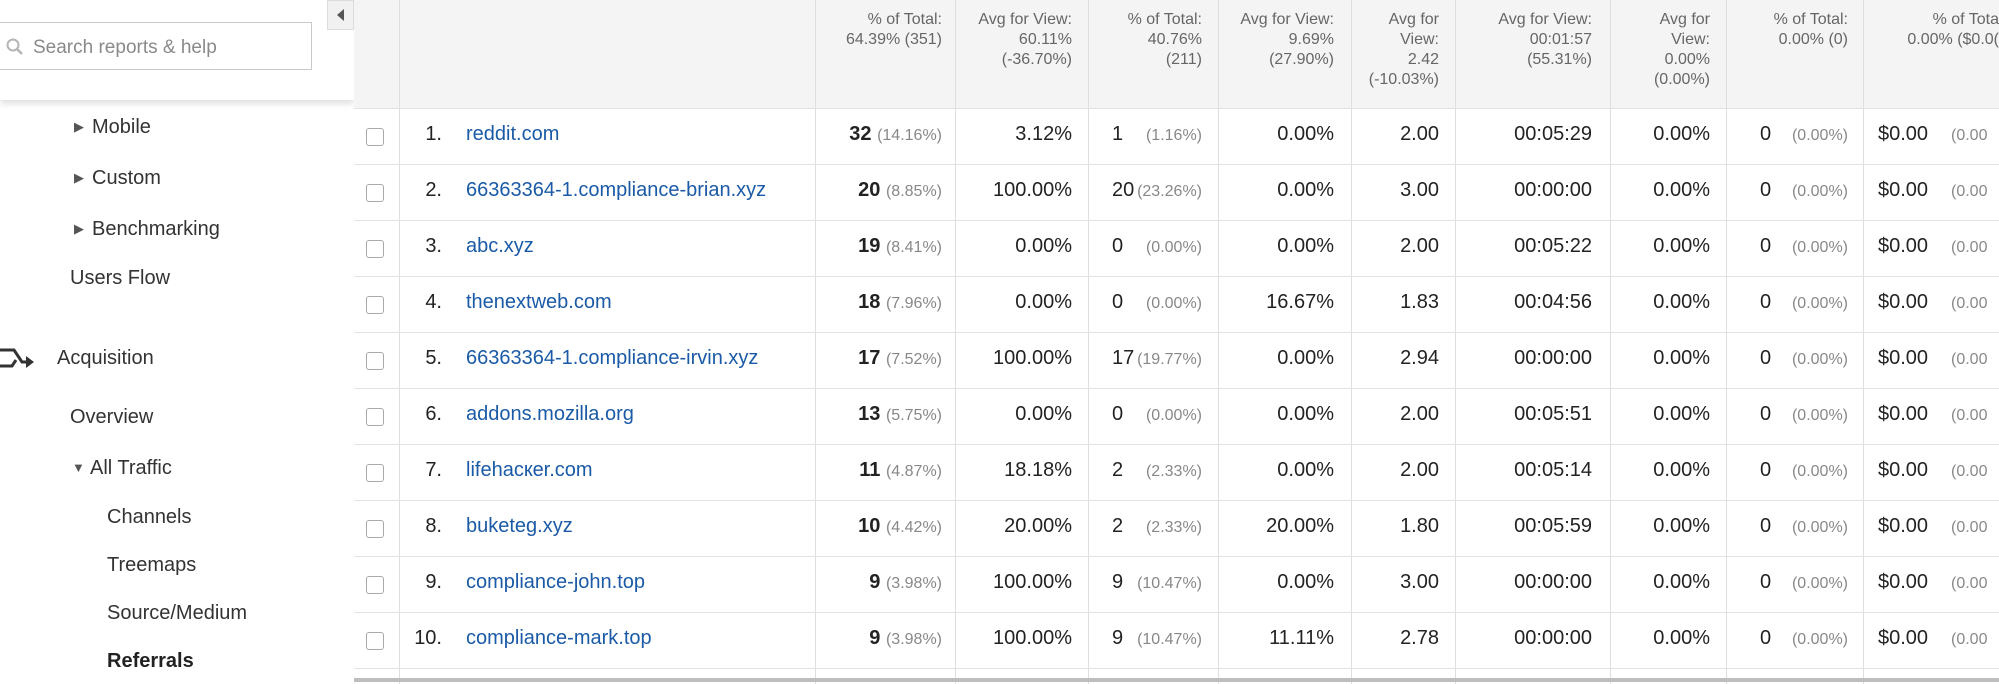 This screenshot has height=684, width=1999. I want to click on row-index: 7., so click(433, 470).